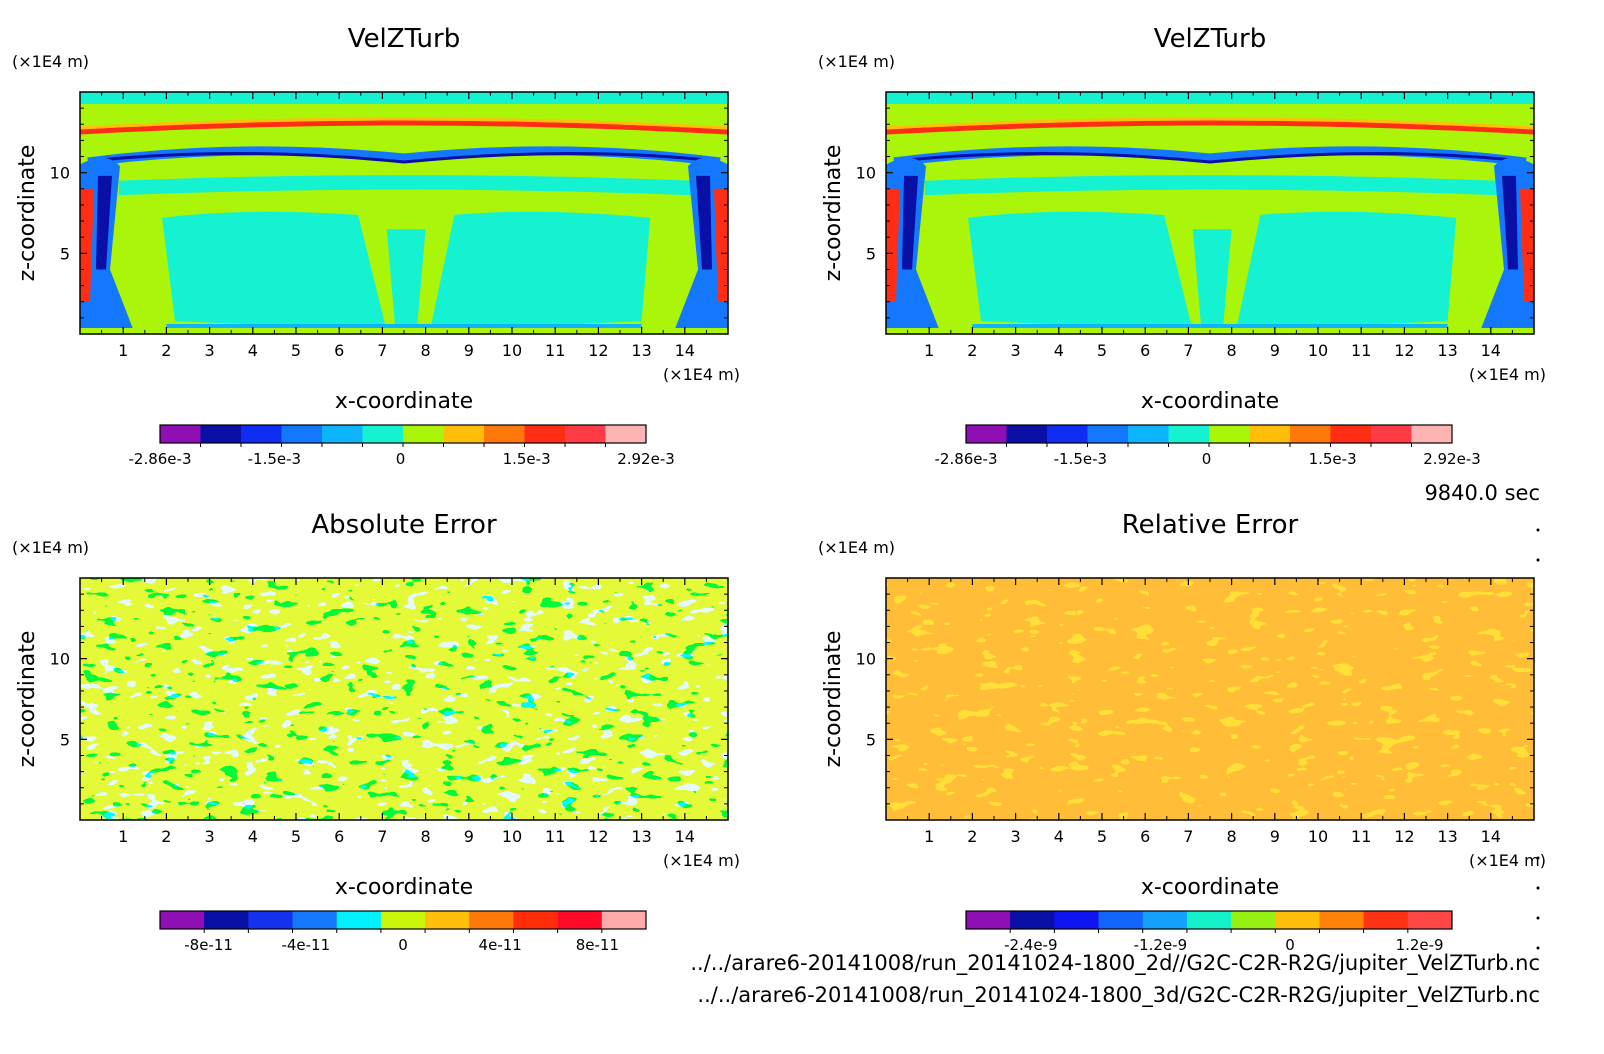 This screenshot has height=1054, width=1604. What do you see at coordinates (305, 945) in the screenshot?
I see `colorbar-tick-label: -4e-11` at bounding box center [305, 945].